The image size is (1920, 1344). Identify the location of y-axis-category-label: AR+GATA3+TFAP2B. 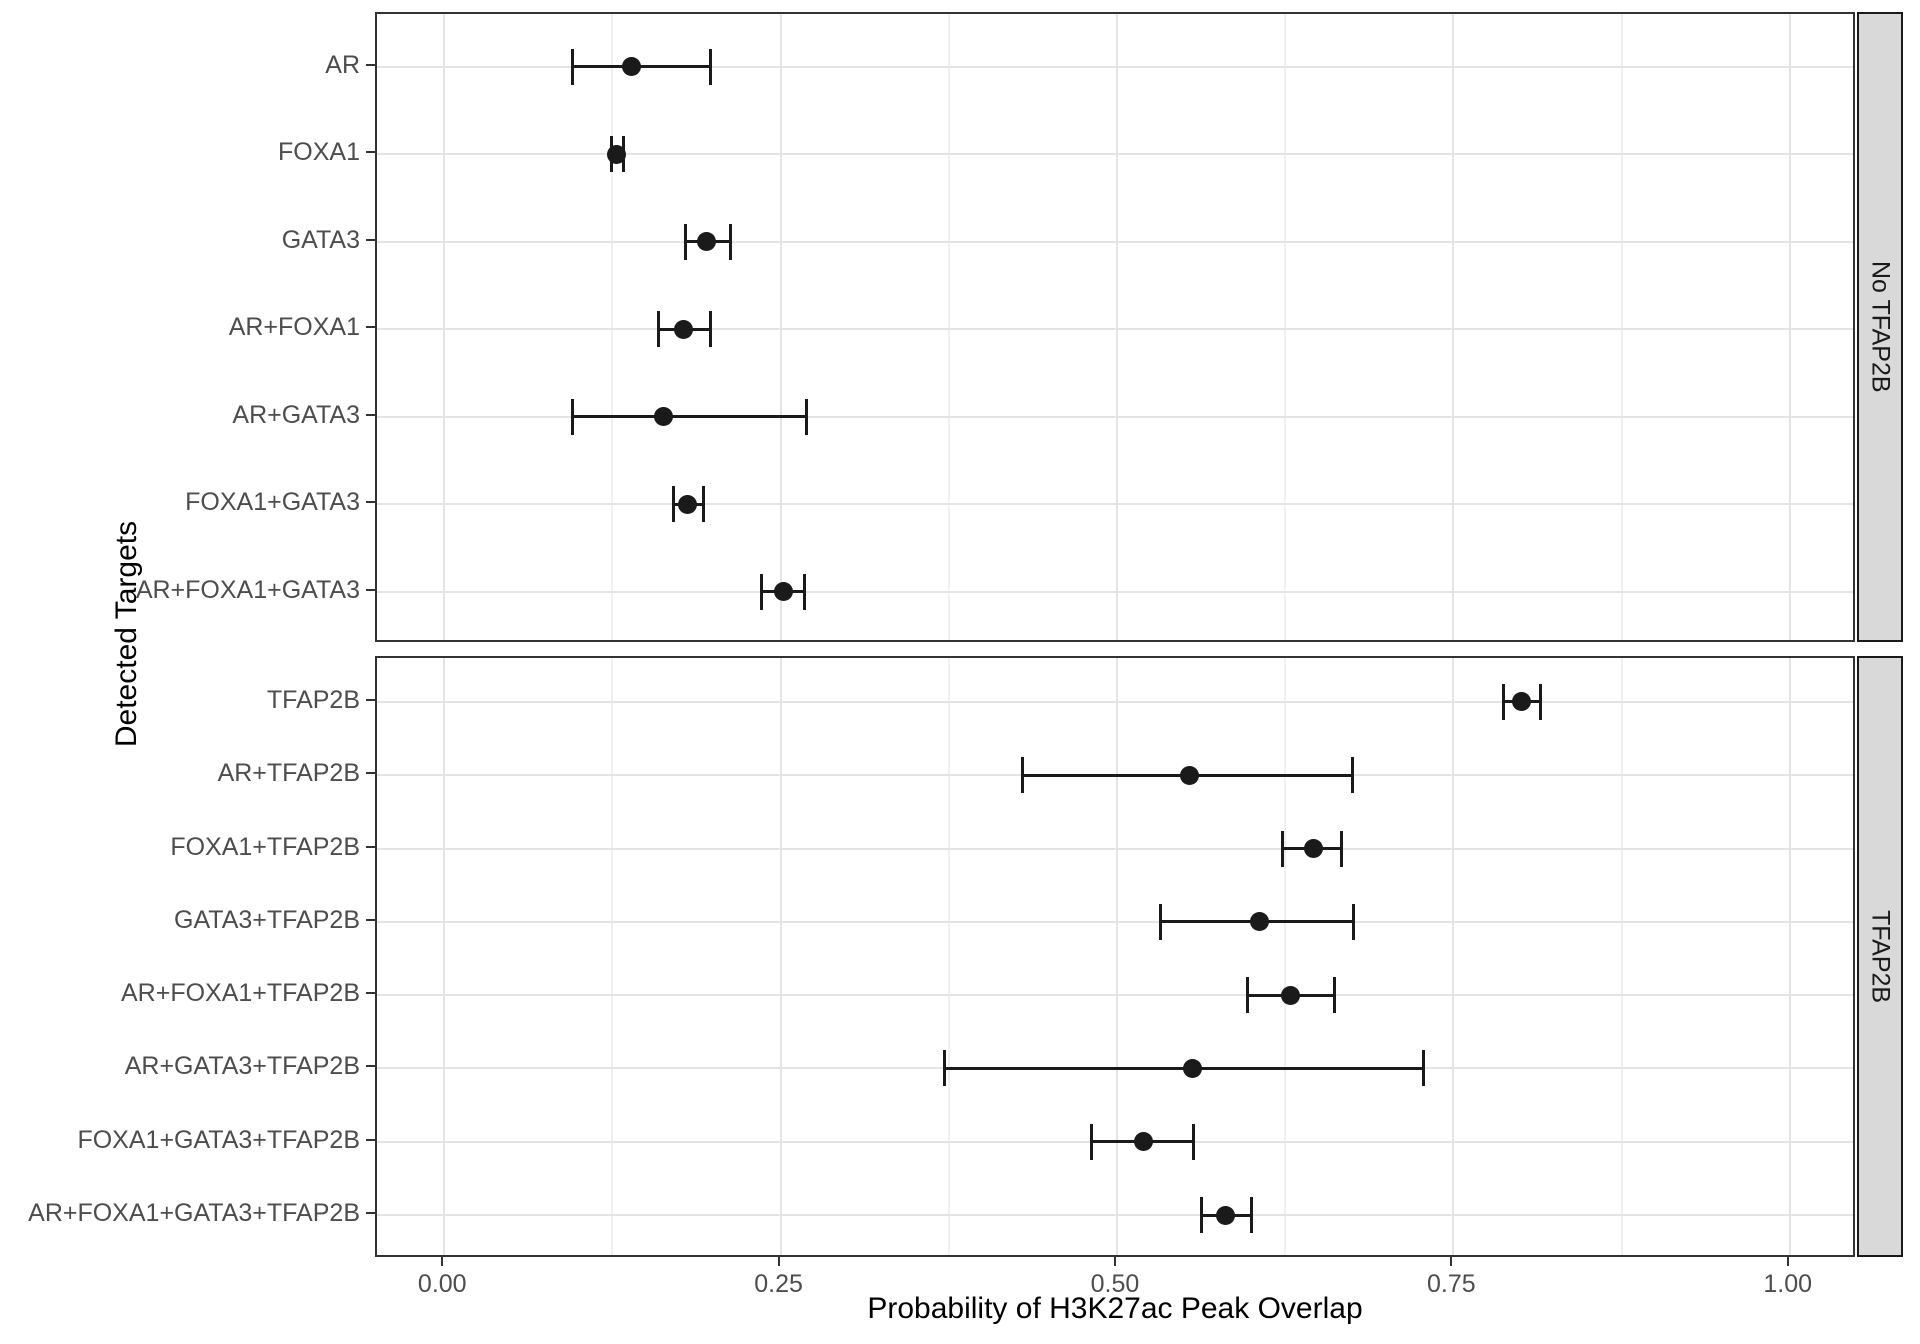
(242, 1066).